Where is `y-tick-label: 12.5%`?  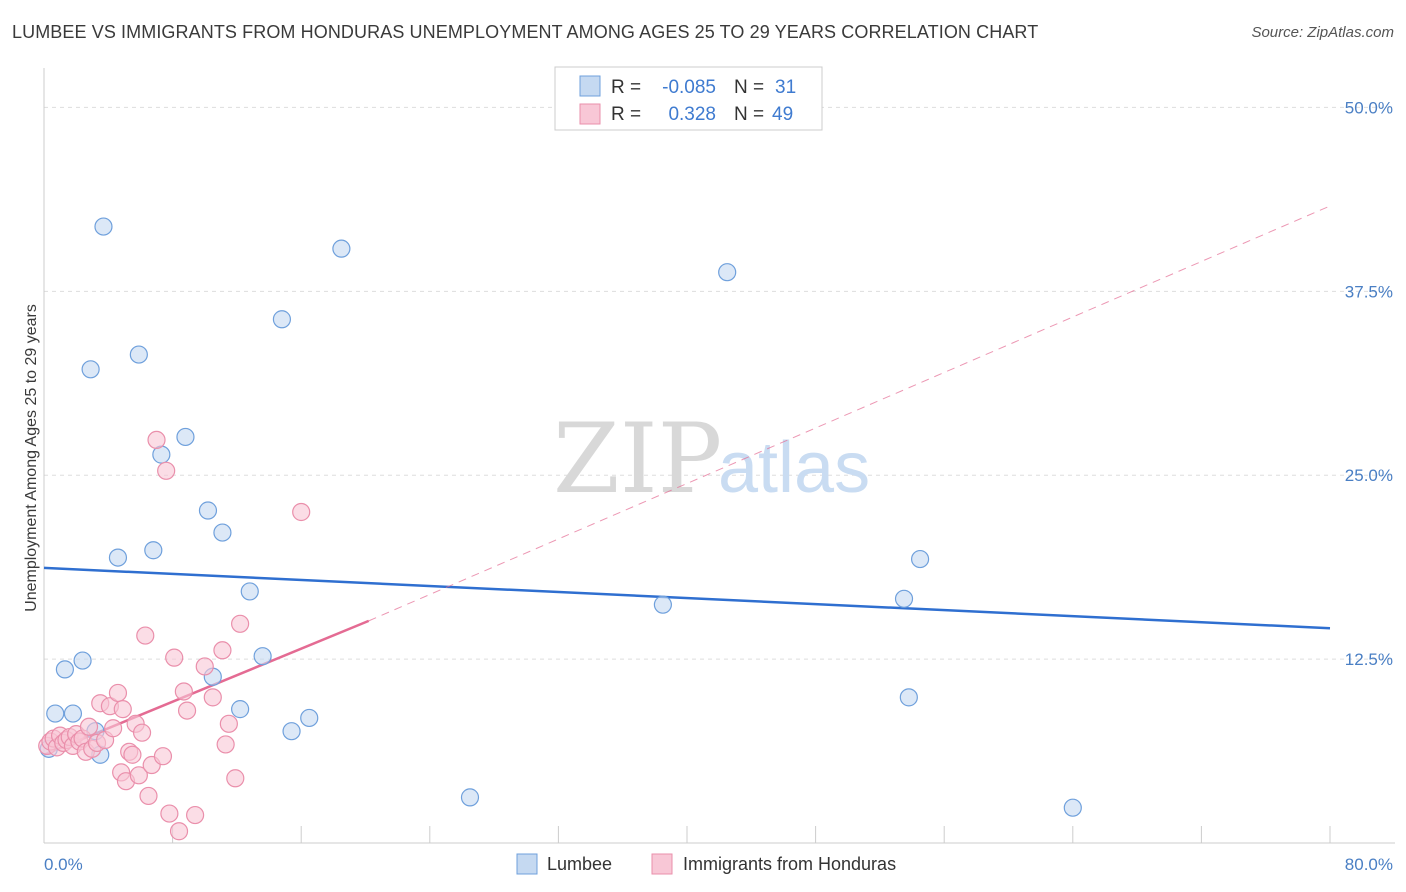
y-tick-label: 12.5% is located at coordinates (1369, 659).